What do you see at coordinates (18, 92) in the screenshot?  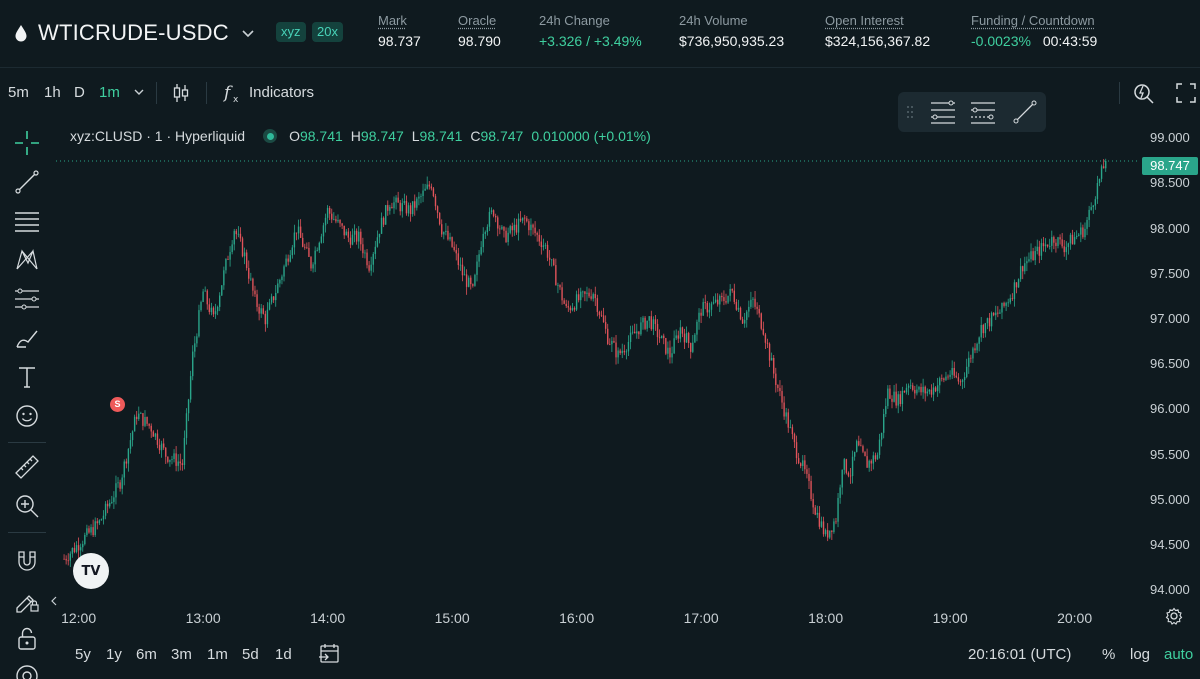 I see `interval-5m: 5m` at bounding box center [18, 92].